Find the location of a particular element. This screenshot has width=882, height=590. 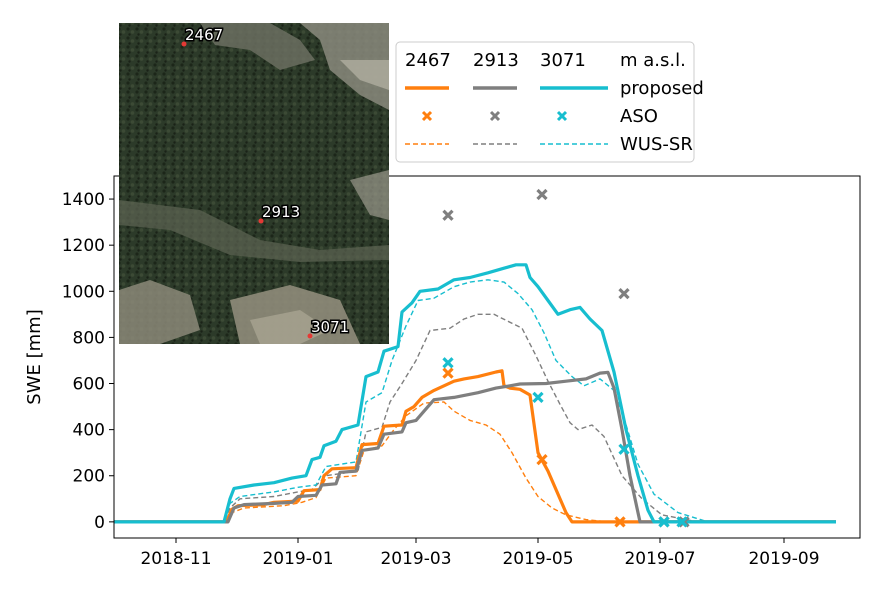

legend-label-aso: ASO is located at coordinates (639, 116).